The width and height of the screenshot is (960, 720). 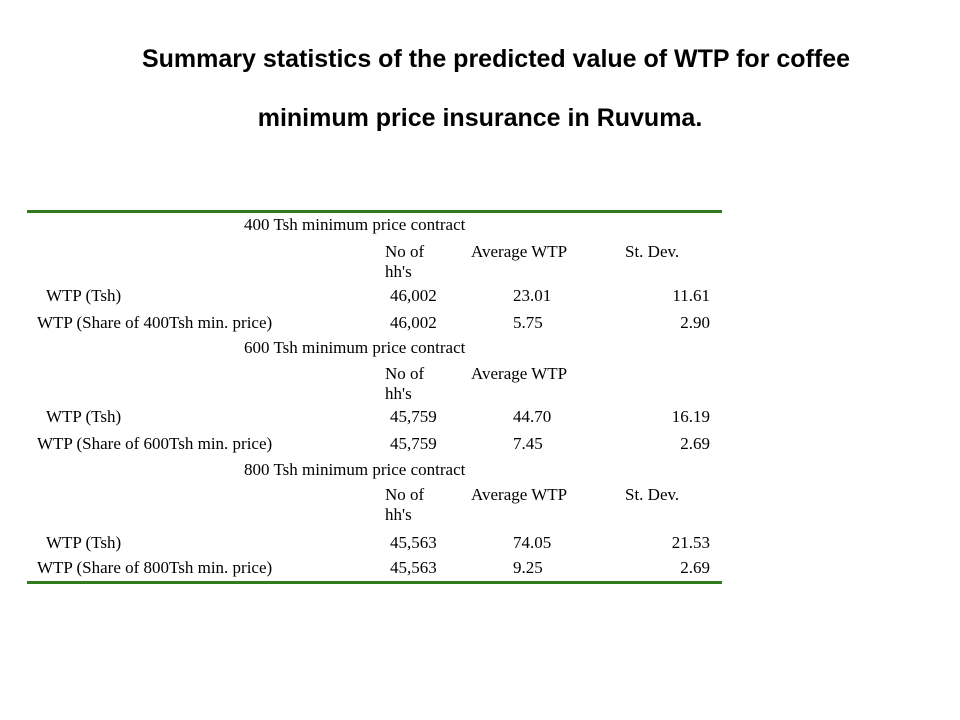 What do you see at coordinates (355, 347) in the screenshot?
I see `section-title-600: 600 Tsh minimum price contract` at bounding box center [355, 347].